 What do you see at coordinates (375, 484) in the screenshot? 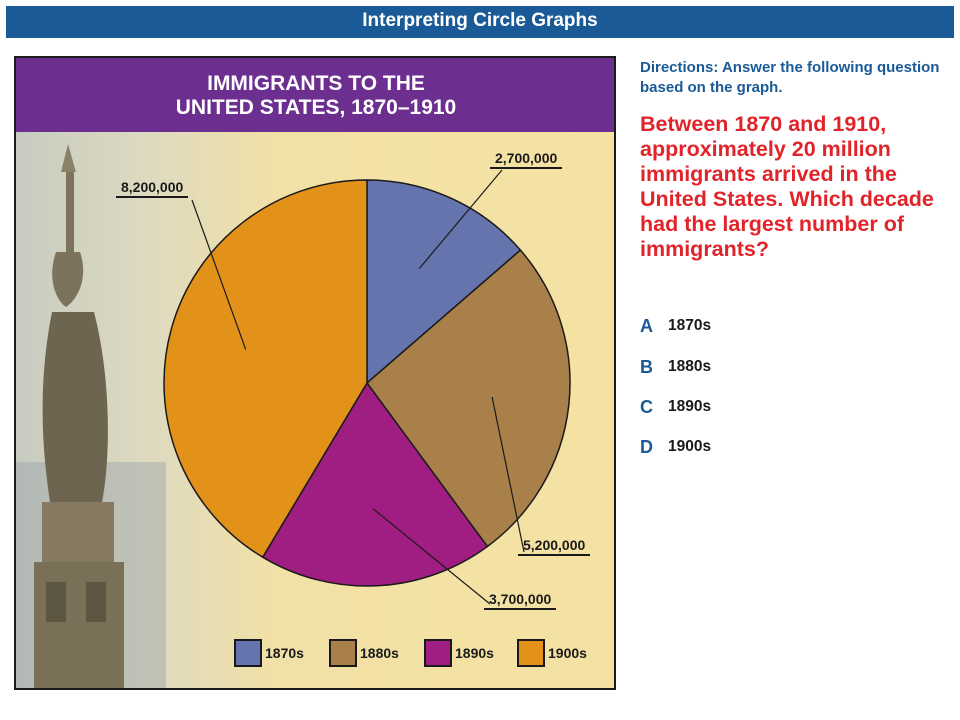
I see `pie-slice-1890s` at bounding box center [375, 484].